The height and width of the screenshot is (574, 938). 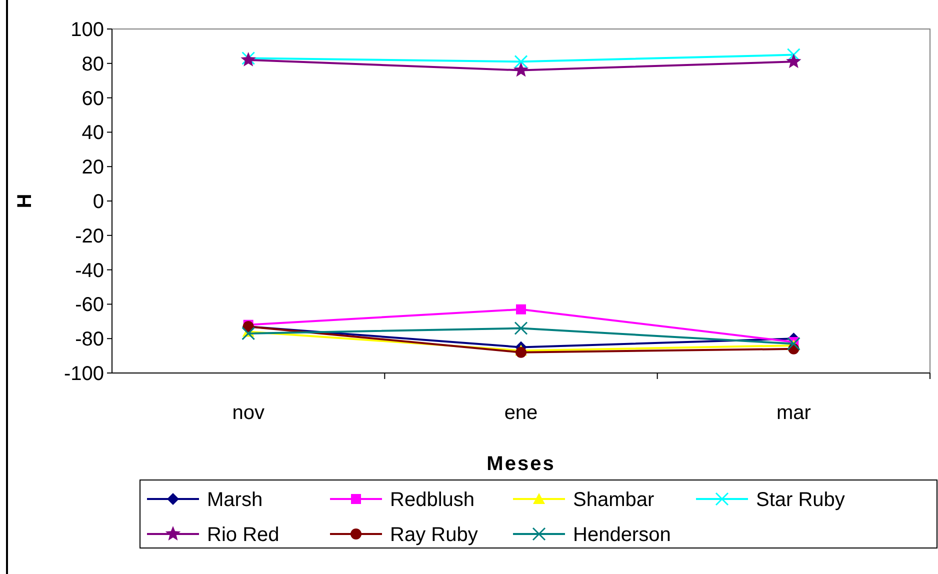 I want to click on legend-label: Rio Red, so click(x=243, y=535).